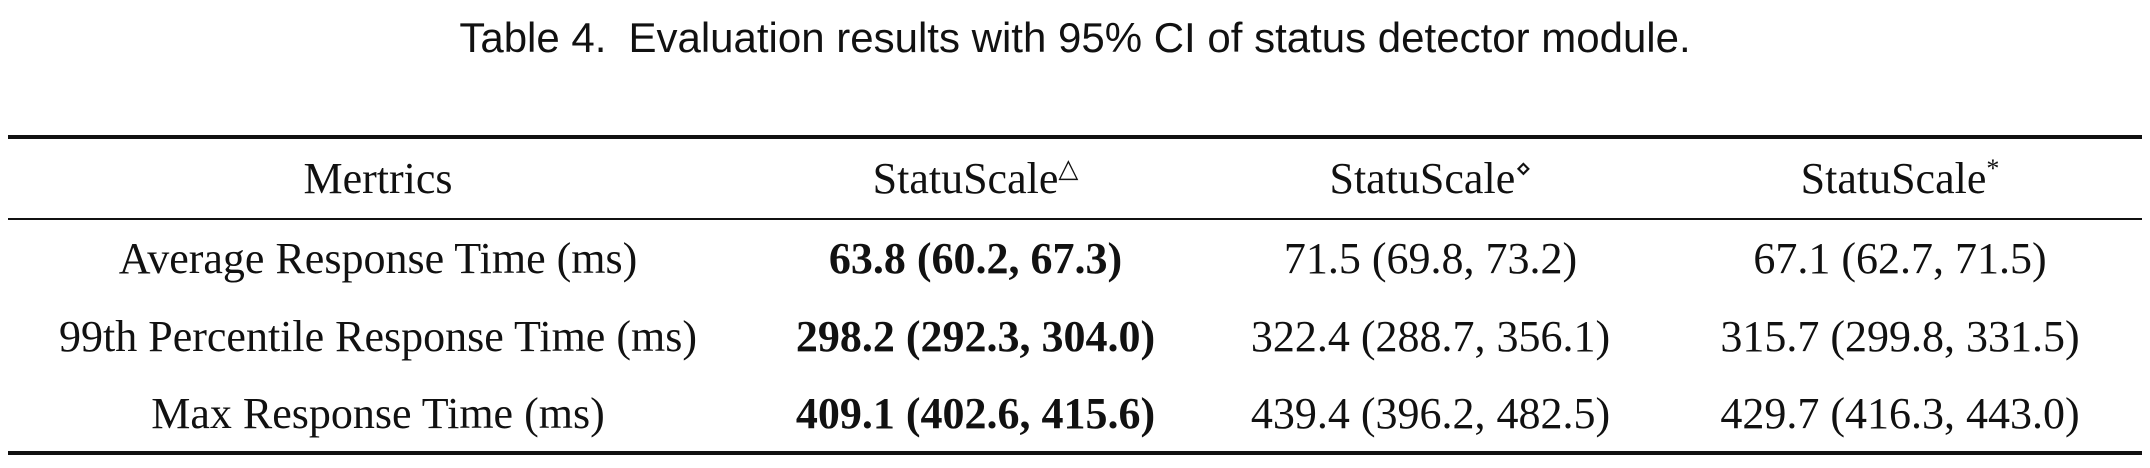 This screenshot has width=2150, height=468. What do you see at coordinates (378, 415) in the screenshot?
I see `row-metric-label: Max Response Time (ms)` at bounding box center [378, 415].